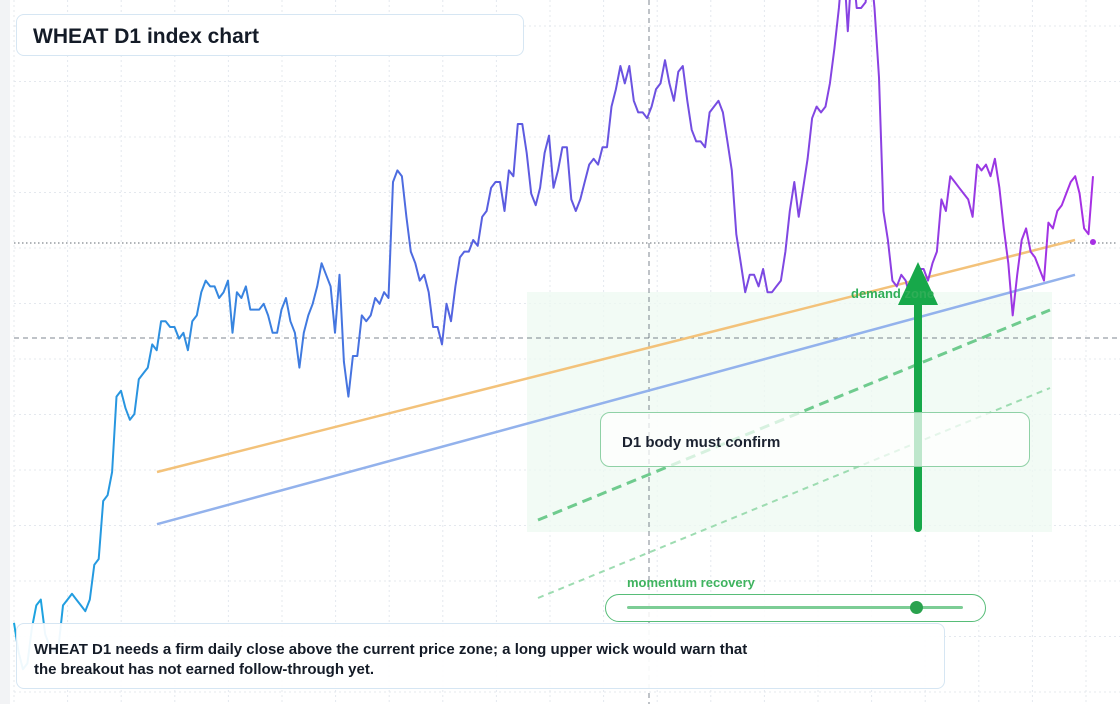 This screenshot has width=1120, height=704. I want to click on last-price-marker, so click(1093, 242).